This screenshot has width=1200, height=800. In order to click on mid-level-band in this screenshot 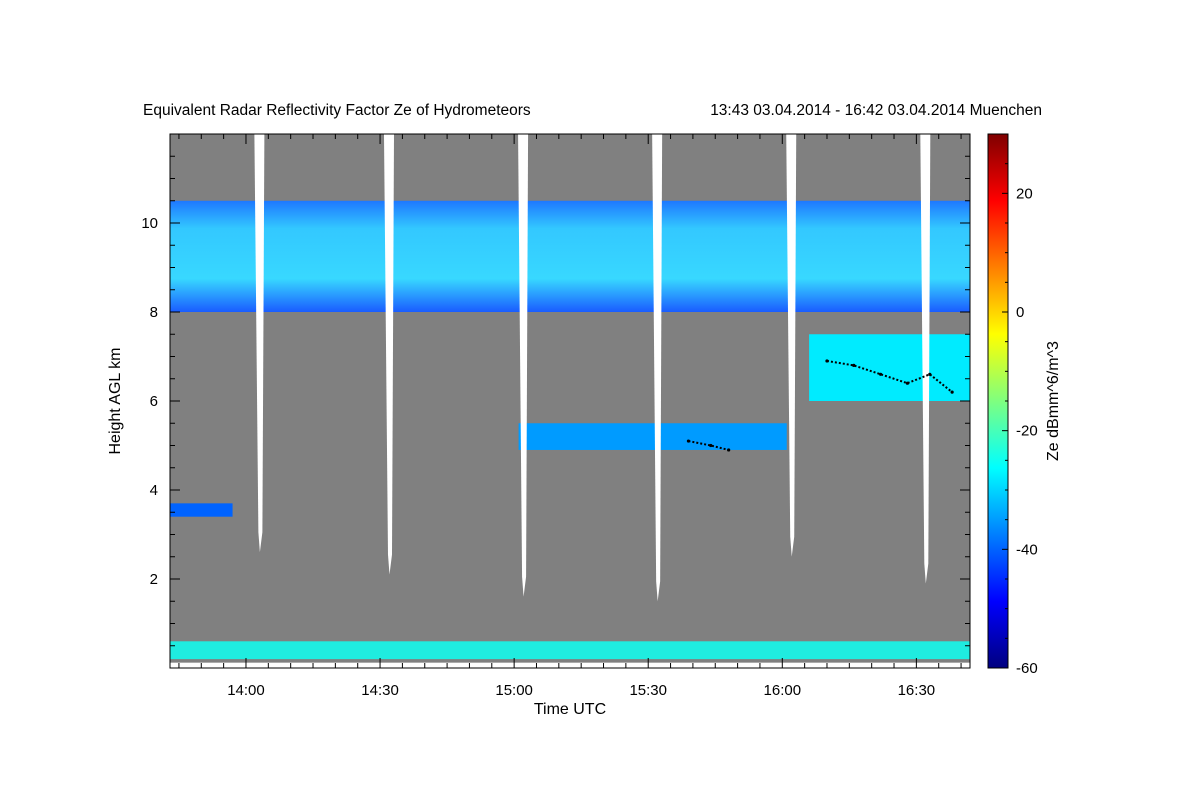, I will do `click(652, 436)`.